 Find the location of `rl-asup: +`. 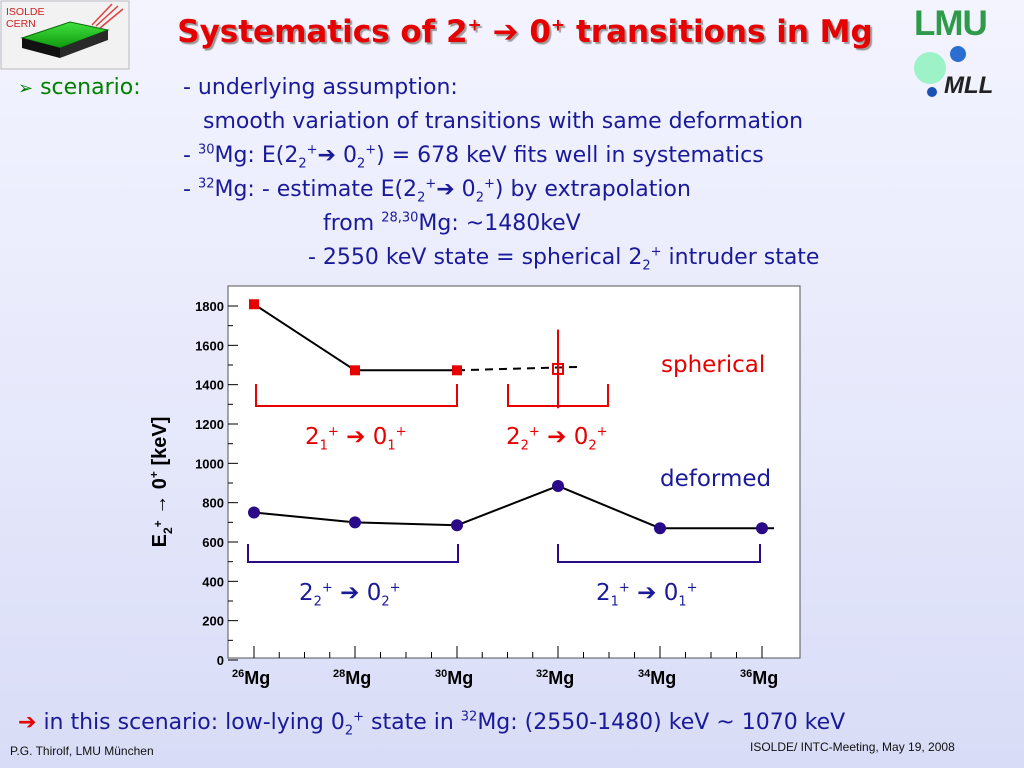

rl-asup: + is located at coordinates (333, 432).